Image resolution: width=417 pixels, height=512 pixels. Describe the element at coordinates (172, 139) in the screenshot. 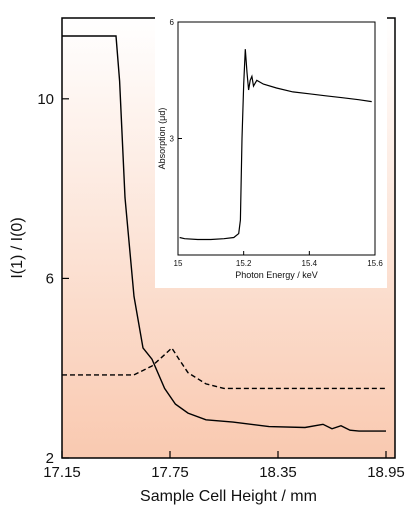

I see `inset-y-tick-label: 3` at that location.